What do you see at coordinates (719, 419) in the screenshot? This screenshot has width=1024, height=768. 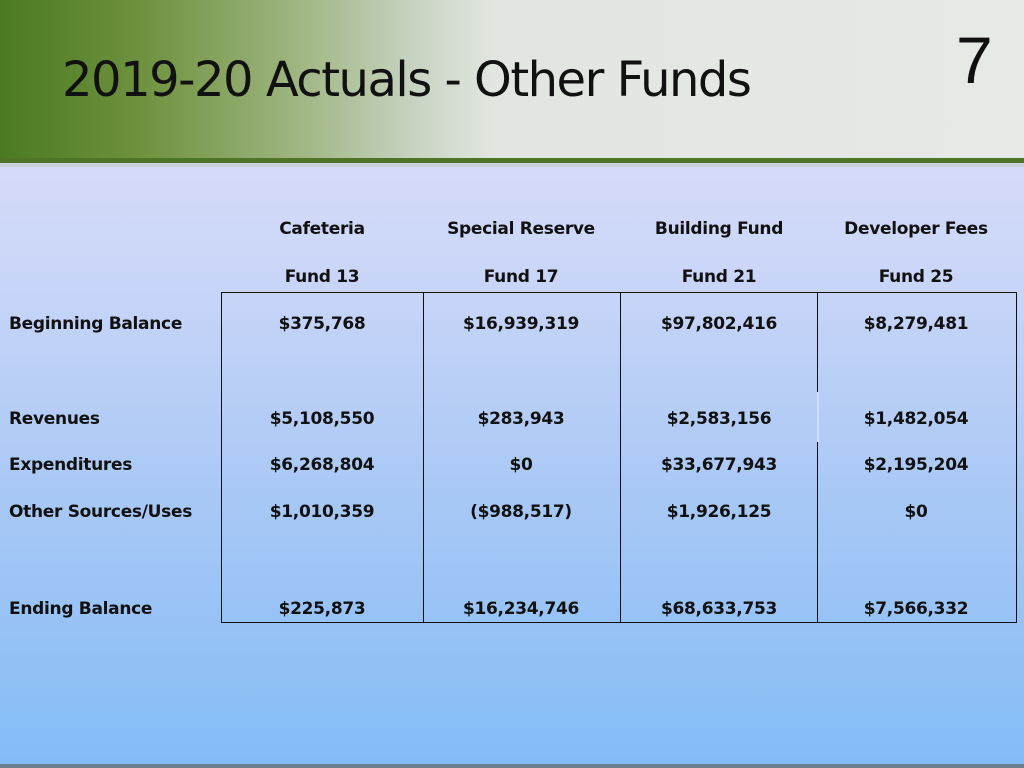 I see `table-cell: $2,583,156` at bounding box center [719, 419].